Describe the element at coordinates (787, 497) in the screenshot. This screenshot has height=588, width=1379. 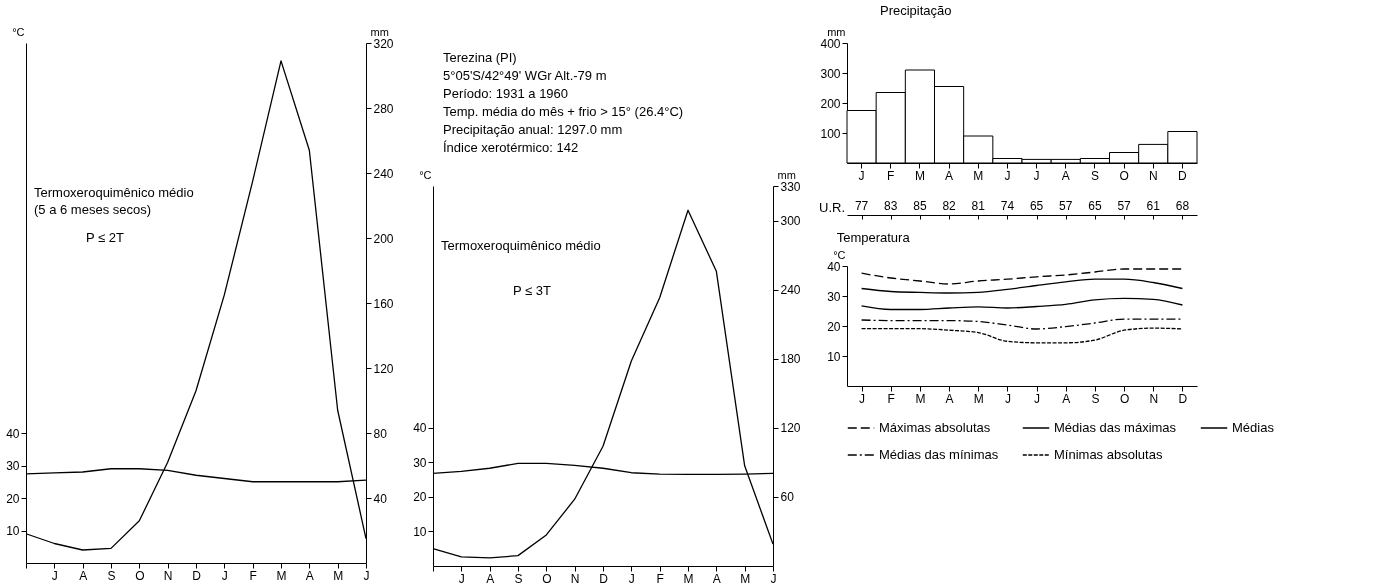
I see `y2-tick-label: 60` at that location.